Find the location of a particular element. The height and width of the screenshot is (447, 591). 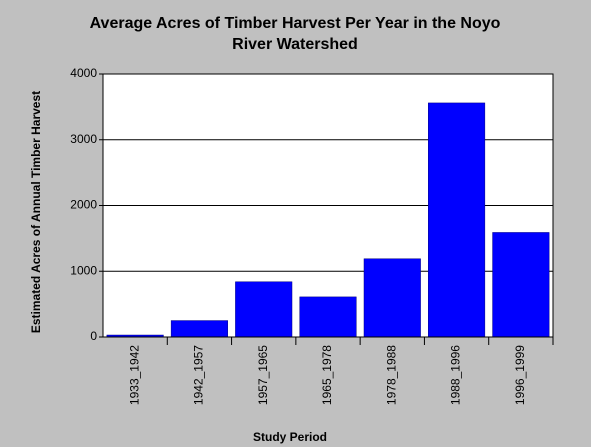

y-tick-label: 2000 is located at coordinates (83, 205).